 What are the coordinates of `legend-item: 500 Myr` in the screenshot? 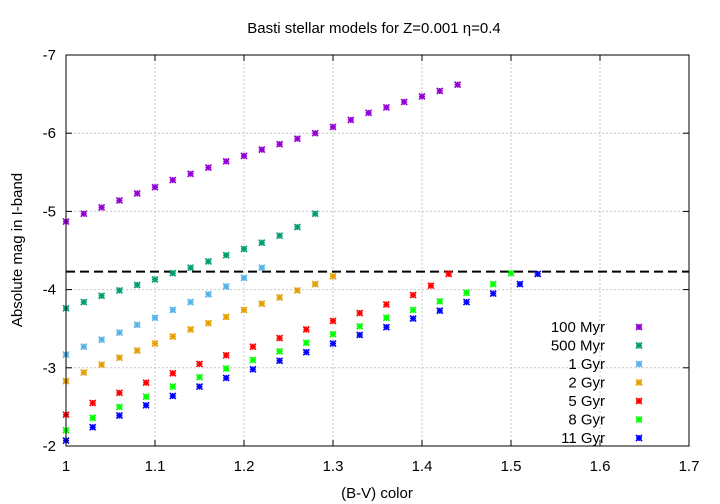 It's located at (597, 346).